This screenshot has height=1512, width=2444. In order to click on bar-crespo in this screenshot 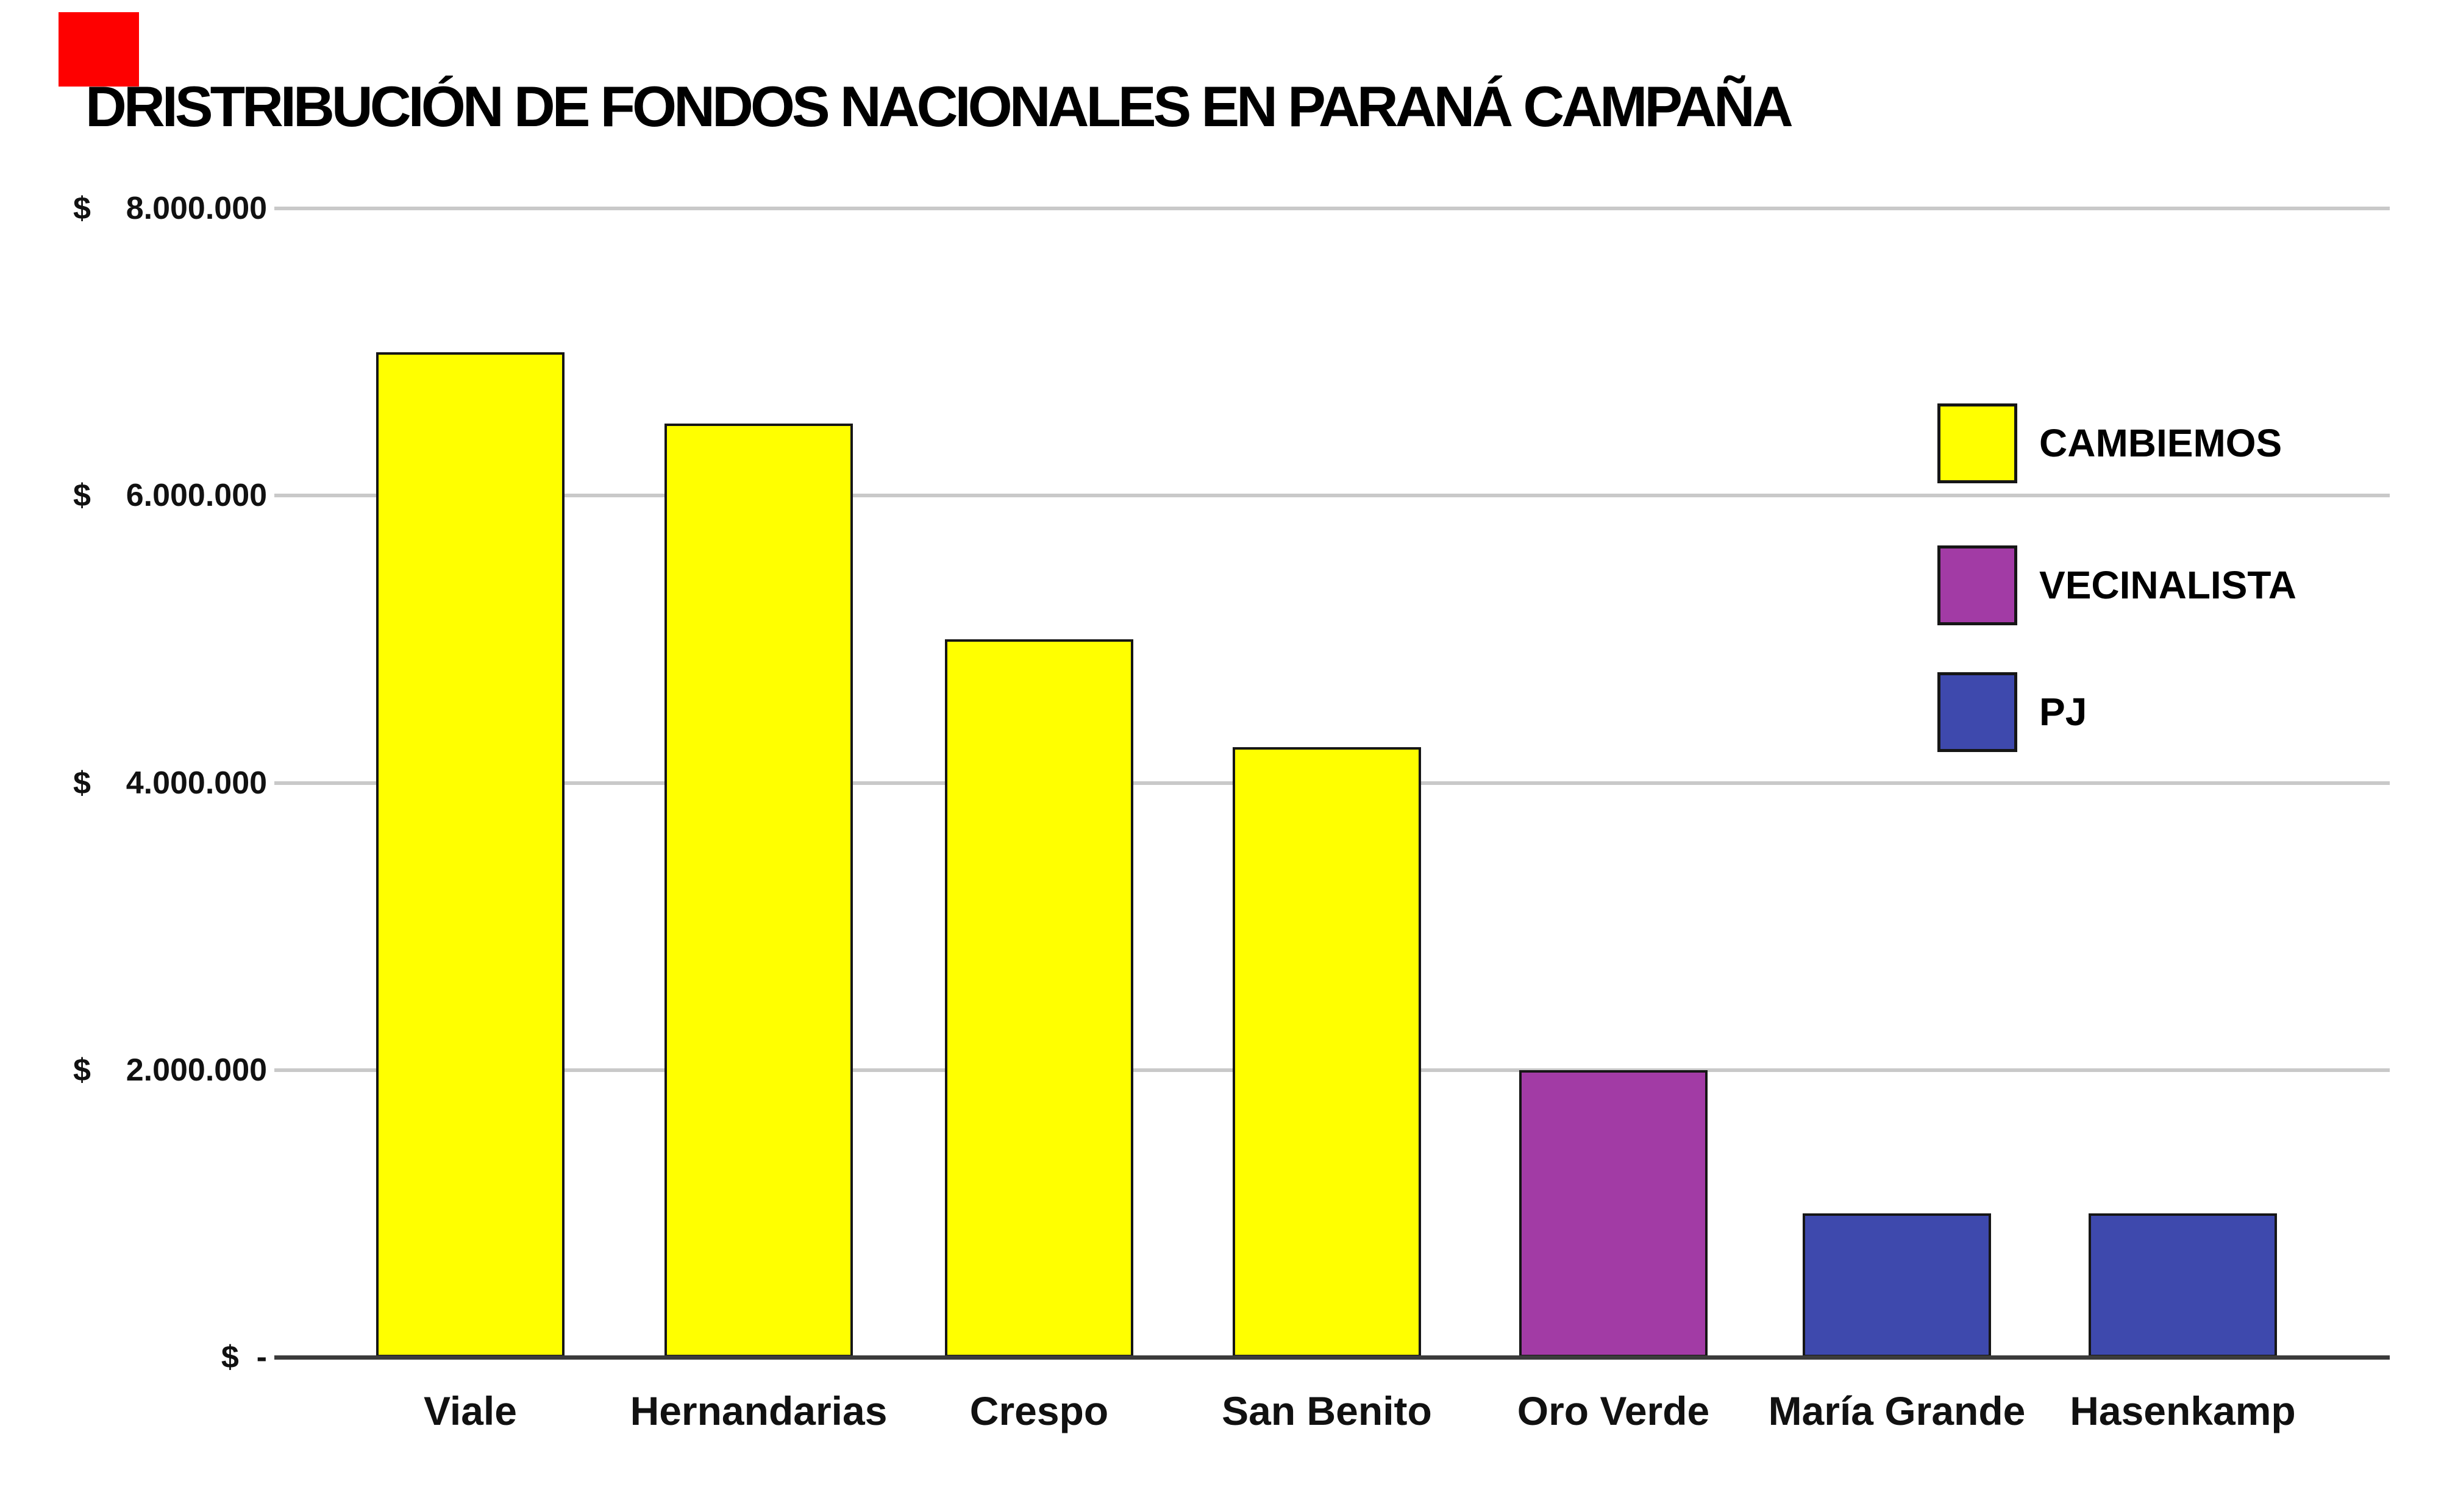, I will do `click(1039, 998)`.